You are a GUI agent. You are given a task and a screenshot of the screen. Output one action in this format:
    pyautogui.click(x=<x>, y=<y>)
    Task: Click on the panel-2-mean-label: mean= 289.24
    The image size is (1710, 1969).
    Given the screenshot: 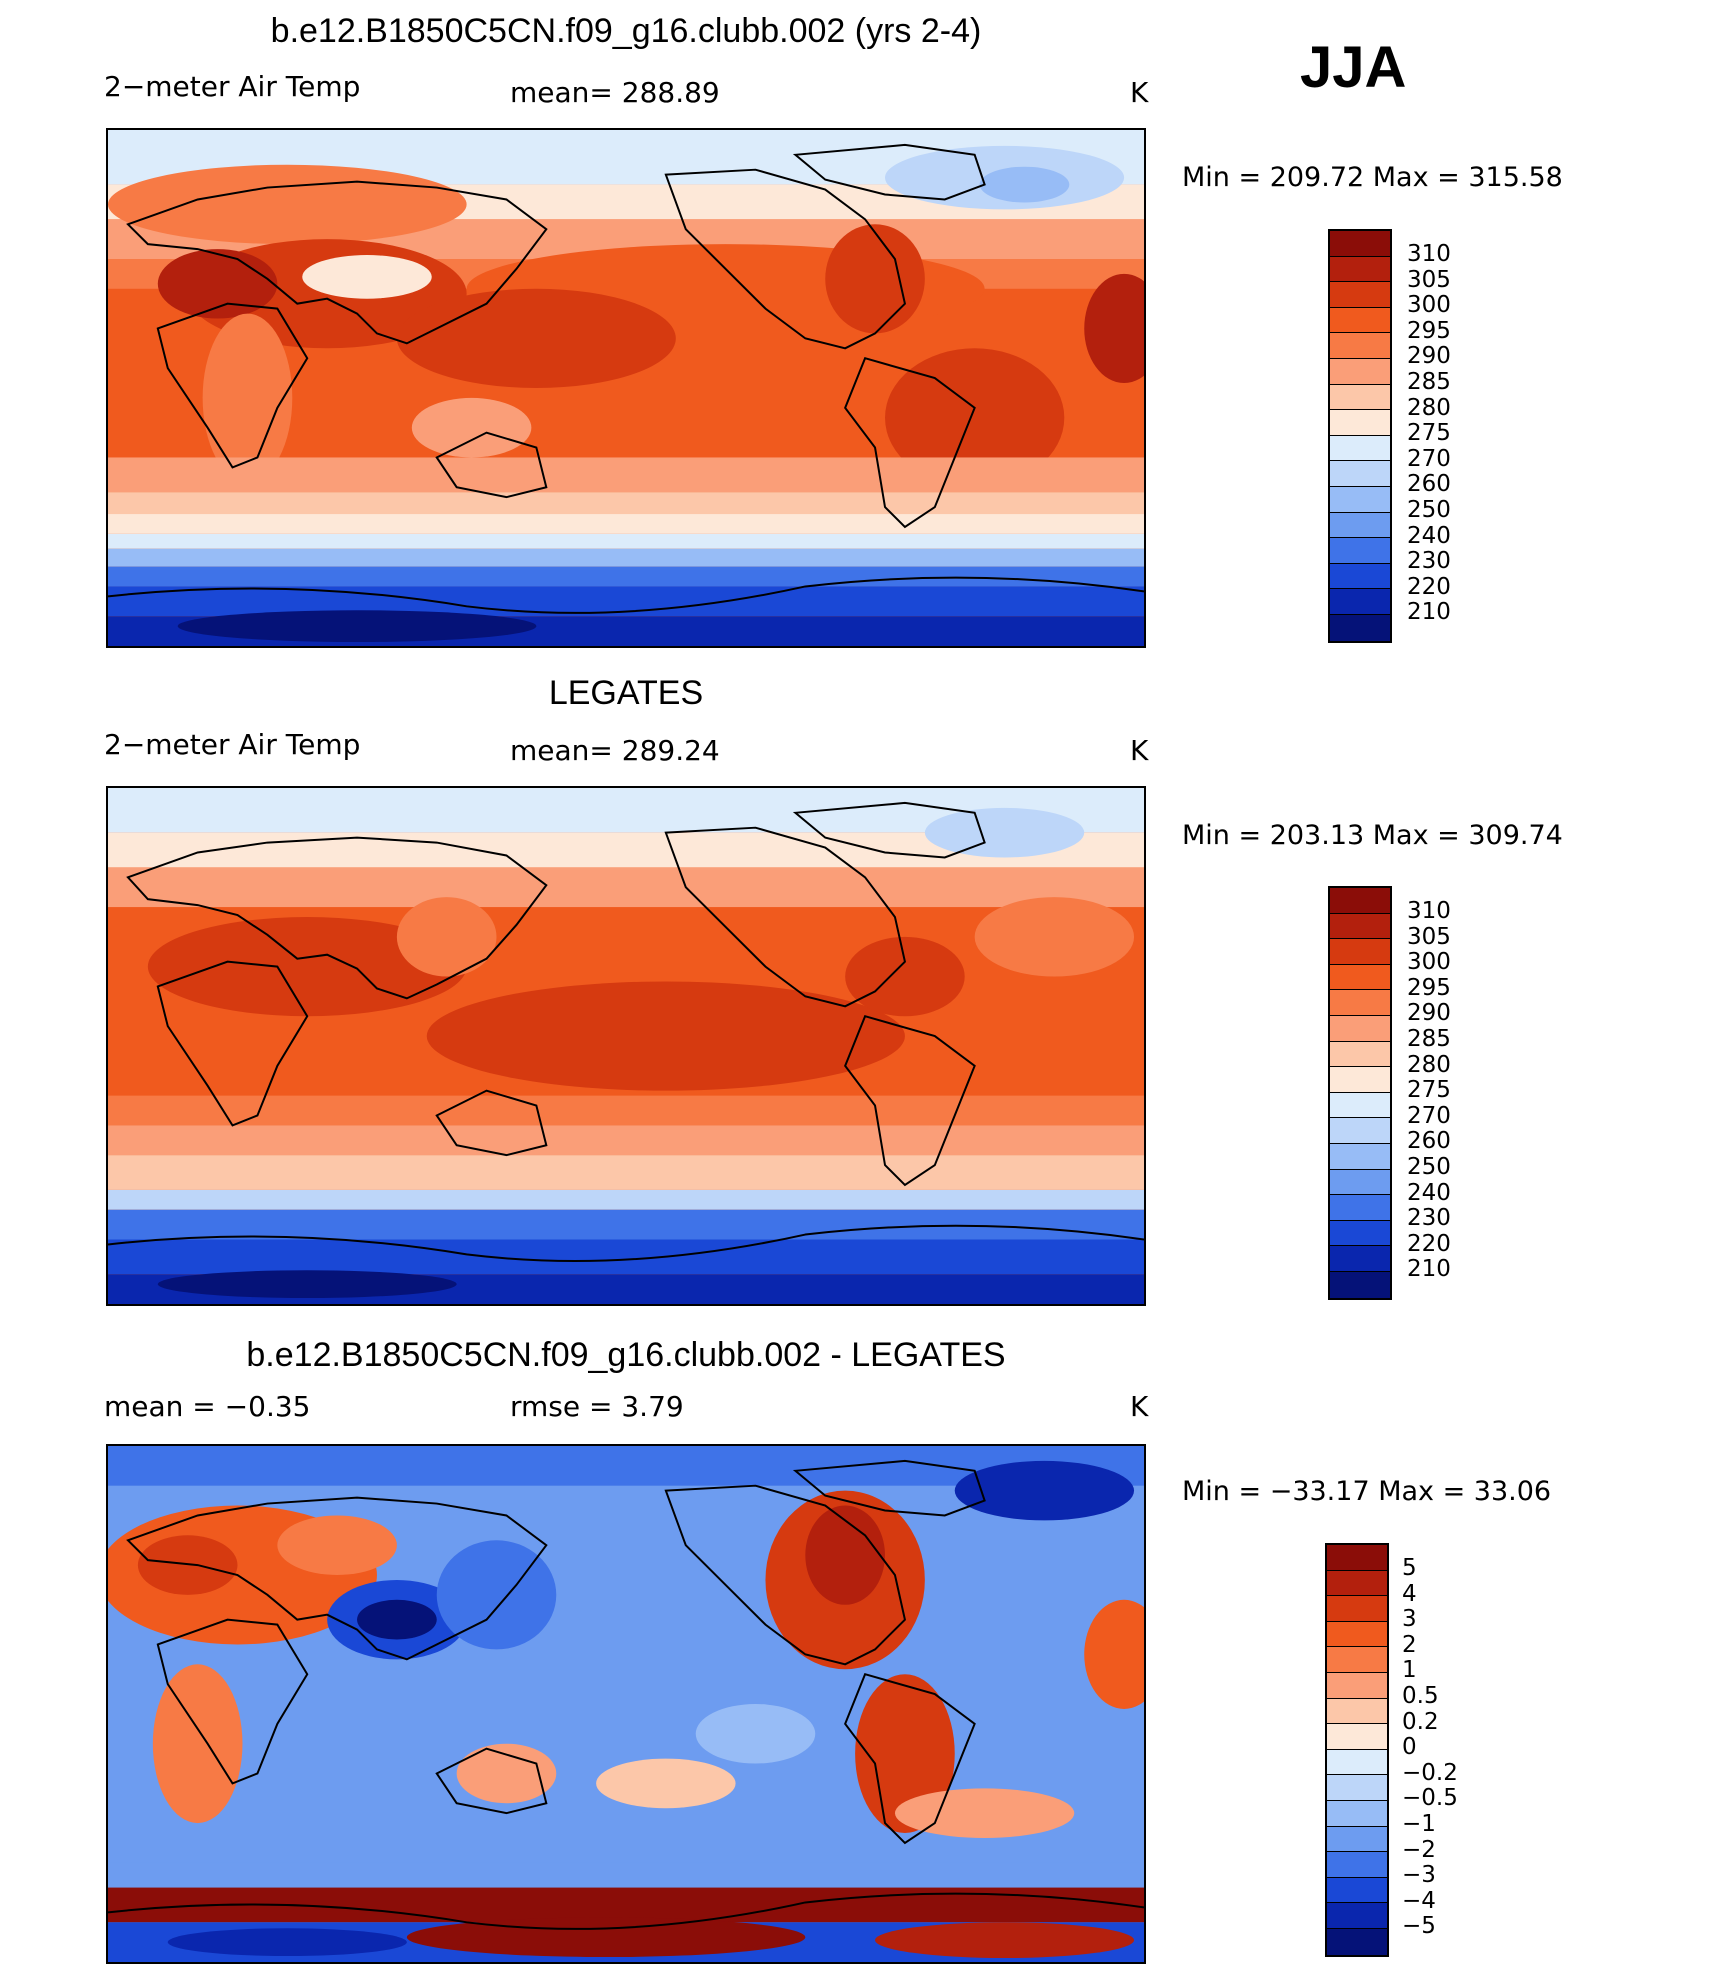 What is the action you would take?
    pyautogui.click(x=615, y=750)
    